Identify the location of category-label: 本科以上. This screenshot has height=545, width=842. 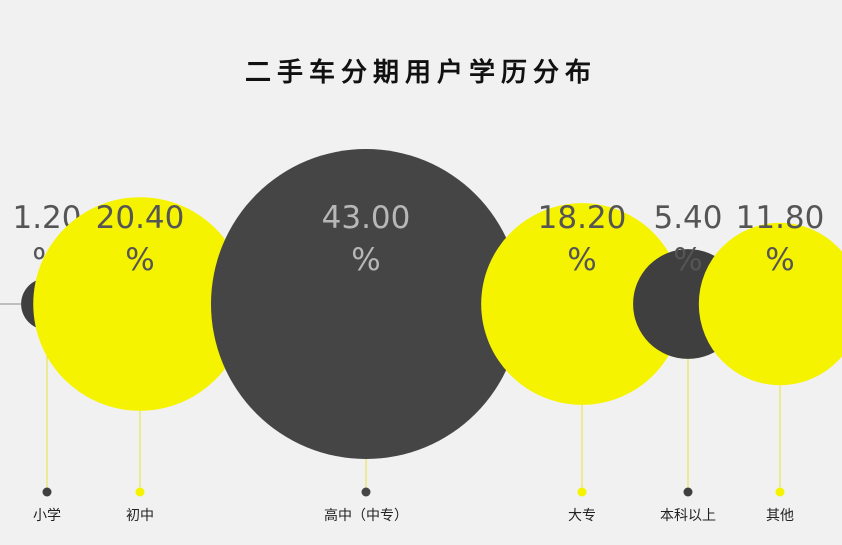
(688, 516).